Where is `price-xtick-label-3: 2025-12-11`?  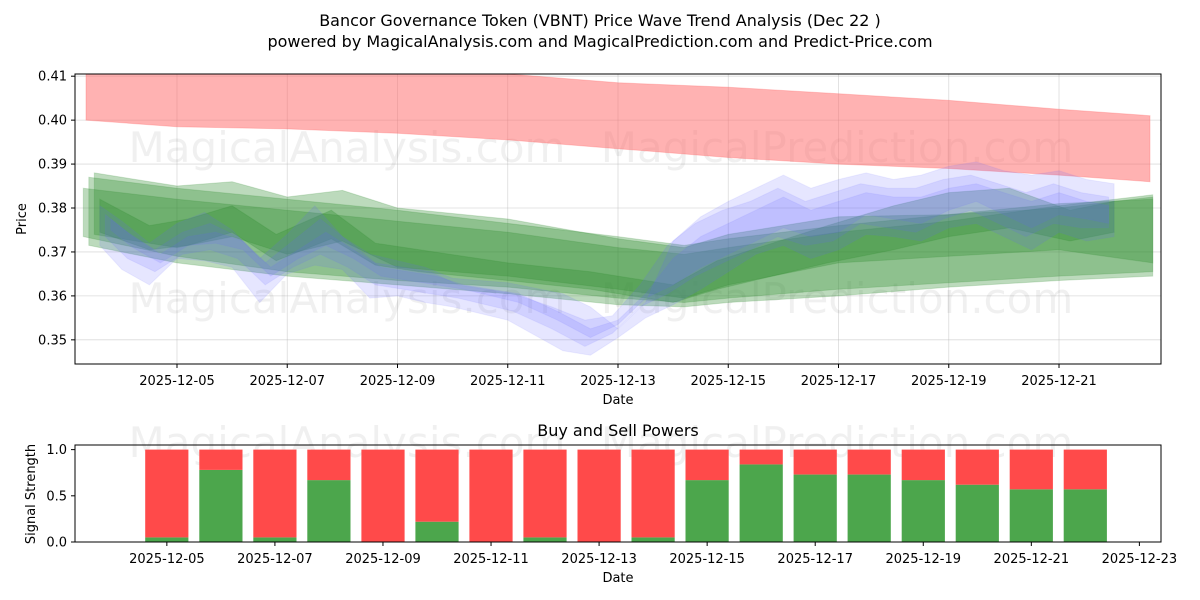
price-xtick-label-3: 2025-12-11 is located at coordinates (508, 381).